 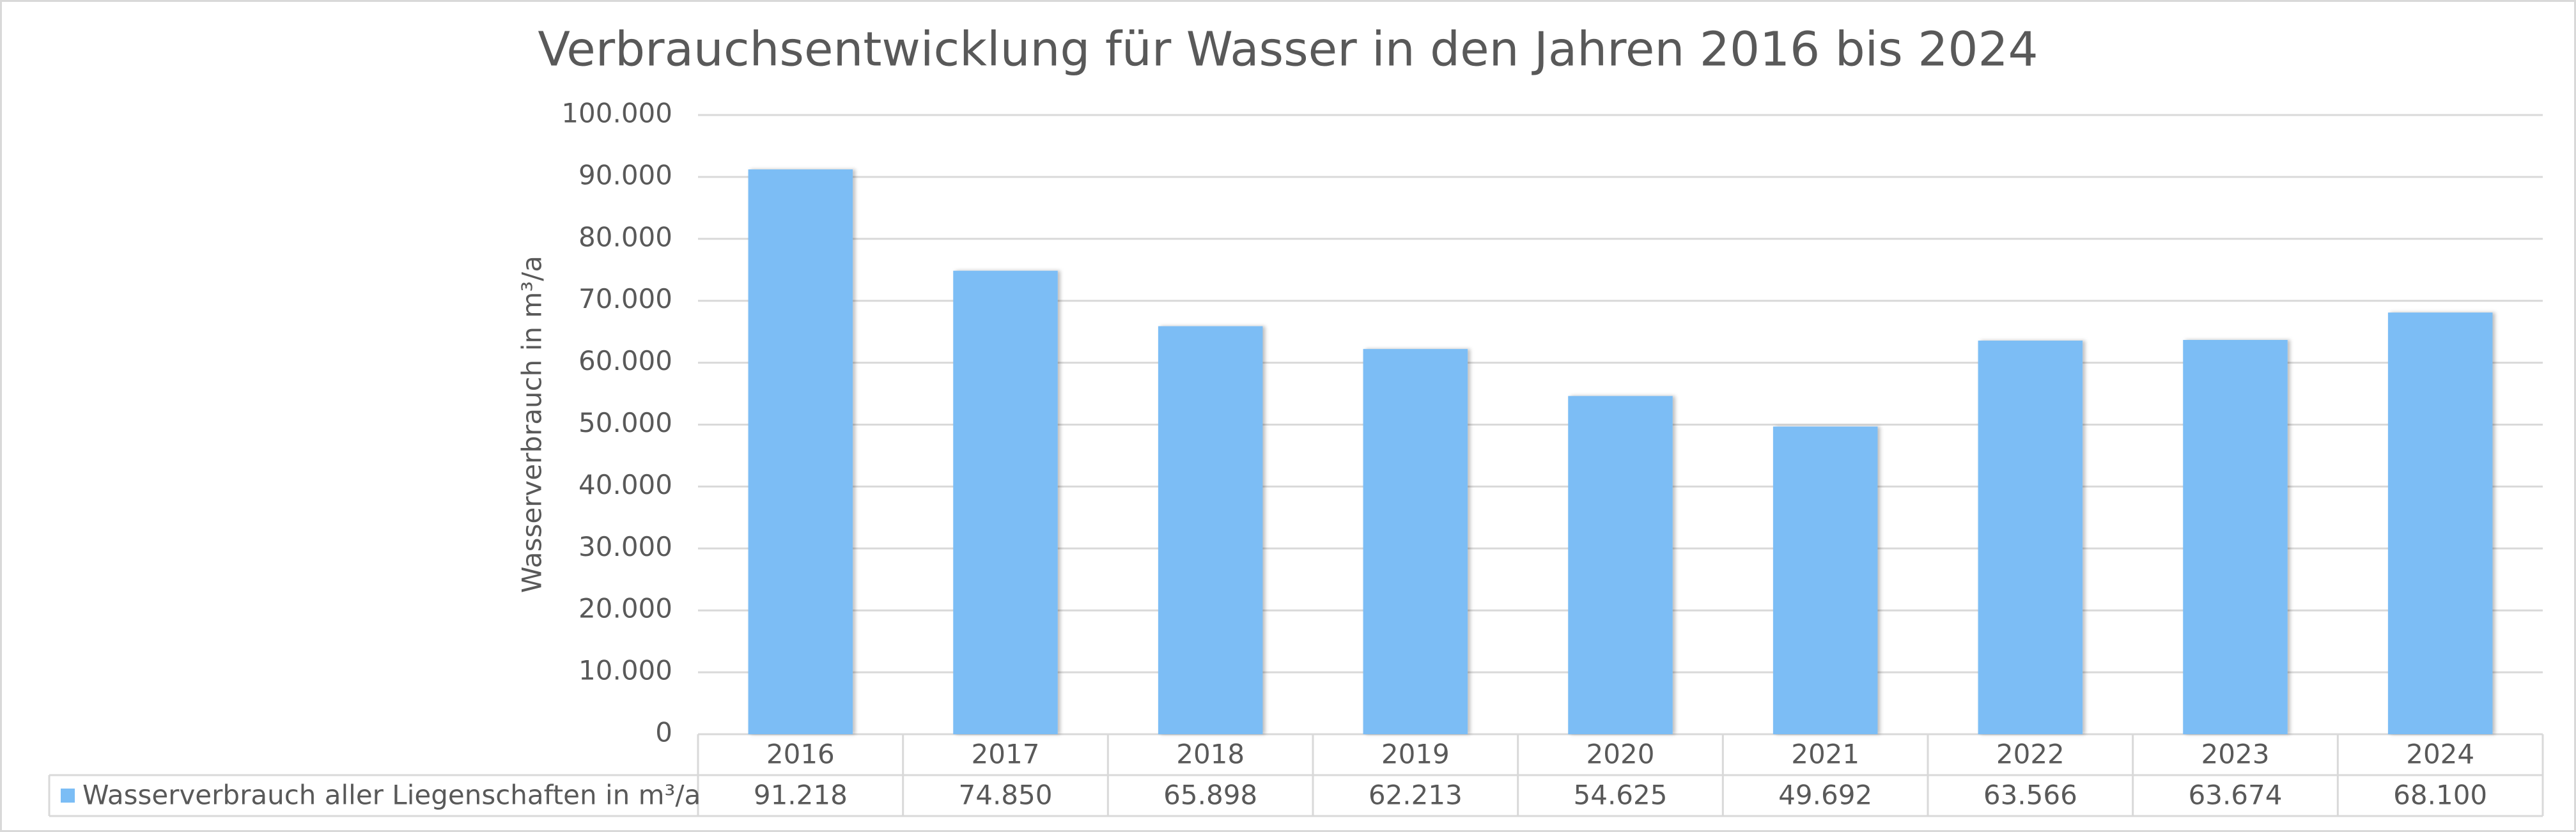 What do you see at coordinates (1416, 795) in the screenshot?
I see `value-label: 62.213` at bounding box center [1416, 795].